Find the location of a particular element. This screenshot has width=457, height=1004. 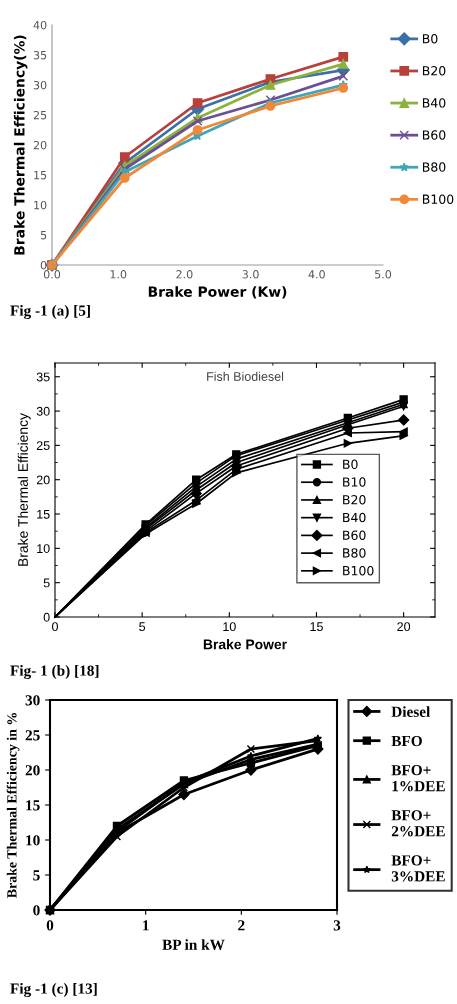

legend-label: BFO+ 1%DEE is located at coordinates (418, 778).